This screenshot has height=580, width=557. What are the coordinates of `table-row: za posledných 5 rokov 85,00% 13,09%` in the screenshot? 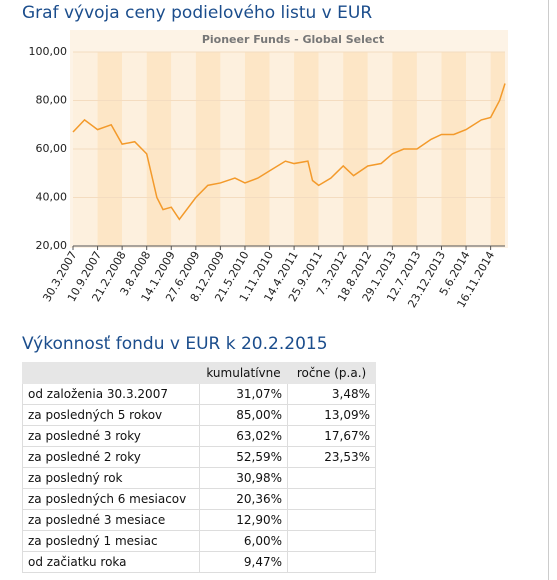 It's located at (199, 415).